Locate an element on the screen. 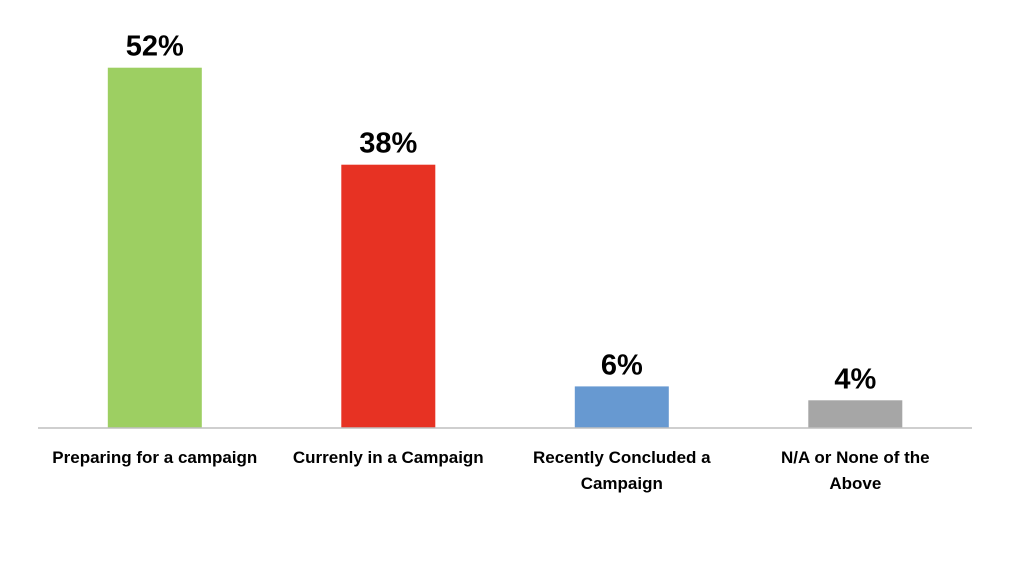 Image resolution: width=1024 pixels, height=575 pixels. category-label-0: Preparing for a campaign is located at coordinates (154, 457).